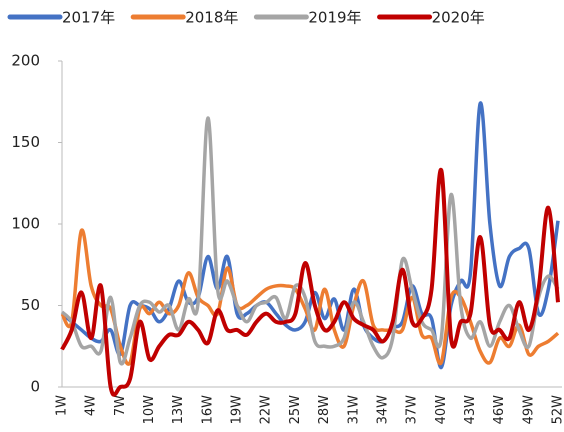 This screenshot has height=432, width=564. Describe the element at coordinates (91, 405) in the screenshot. I see `x-tick-label: 4W` at that location.